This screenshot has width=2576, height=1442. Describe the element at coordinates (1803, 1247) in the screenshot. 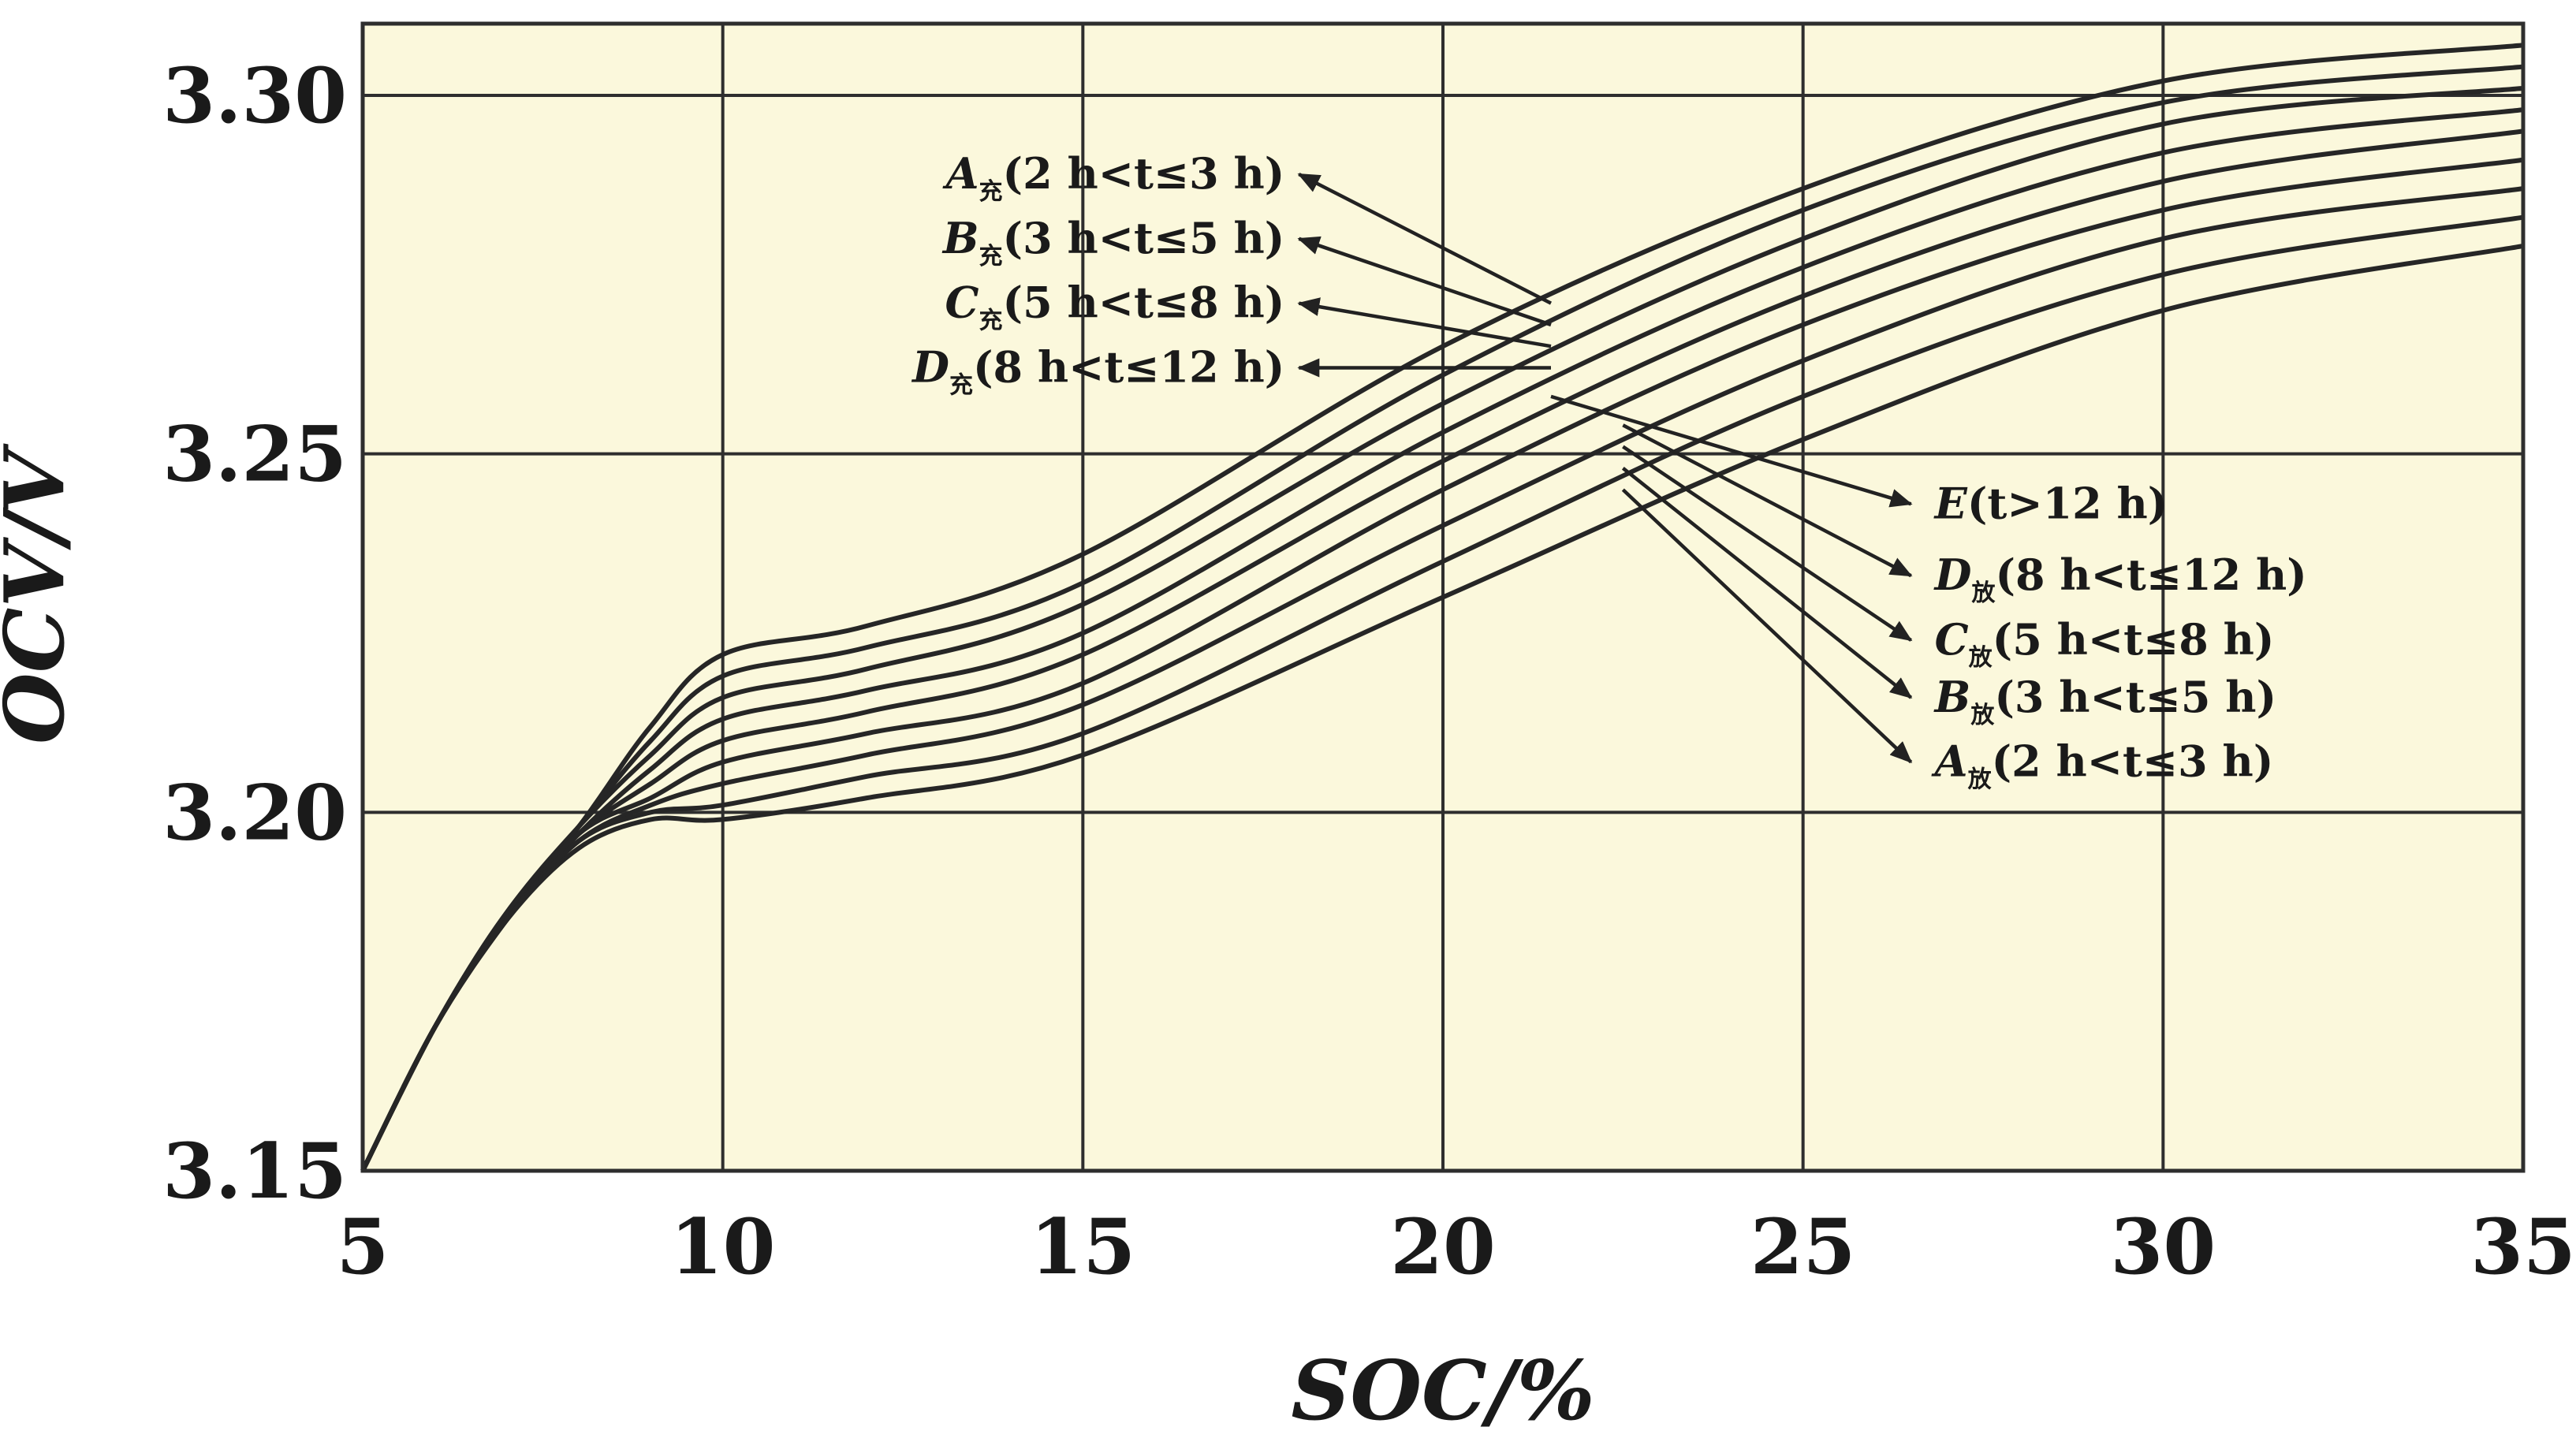

I see `x-tick-label: 25` at that location.